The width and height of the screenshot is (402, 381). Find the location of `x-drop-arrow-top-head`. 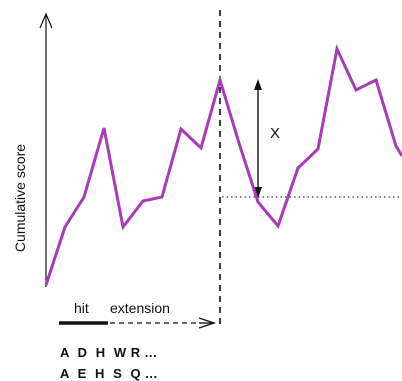

x-drop-arrow-top-head is located at coordinates (258, 84).